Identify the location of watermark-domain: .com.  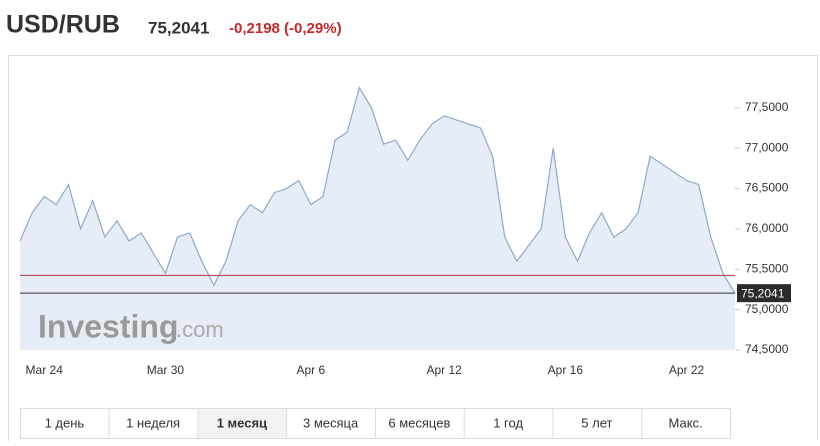
(200, 329).